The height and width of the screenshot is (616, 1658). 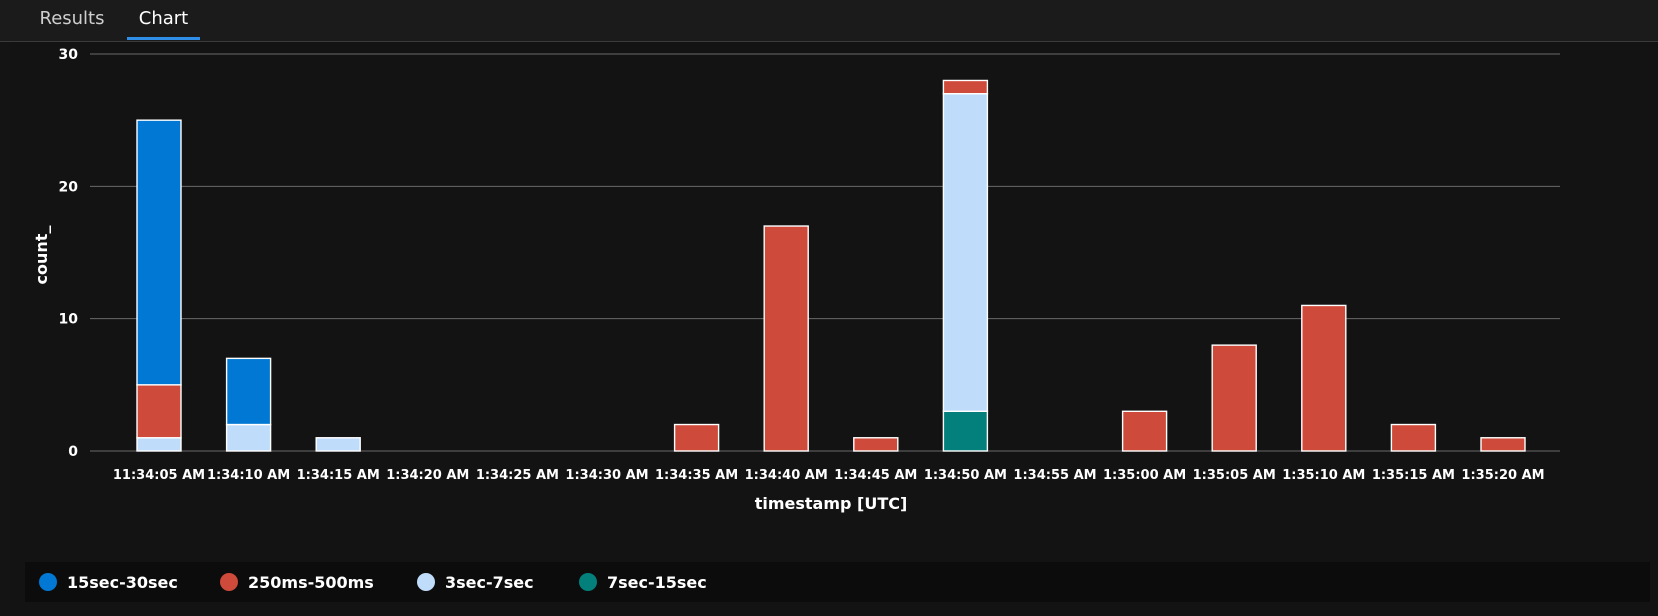 I want to click on legend-item-250ms-500ms: 250ms-500ms, so click(x=297, y=582).